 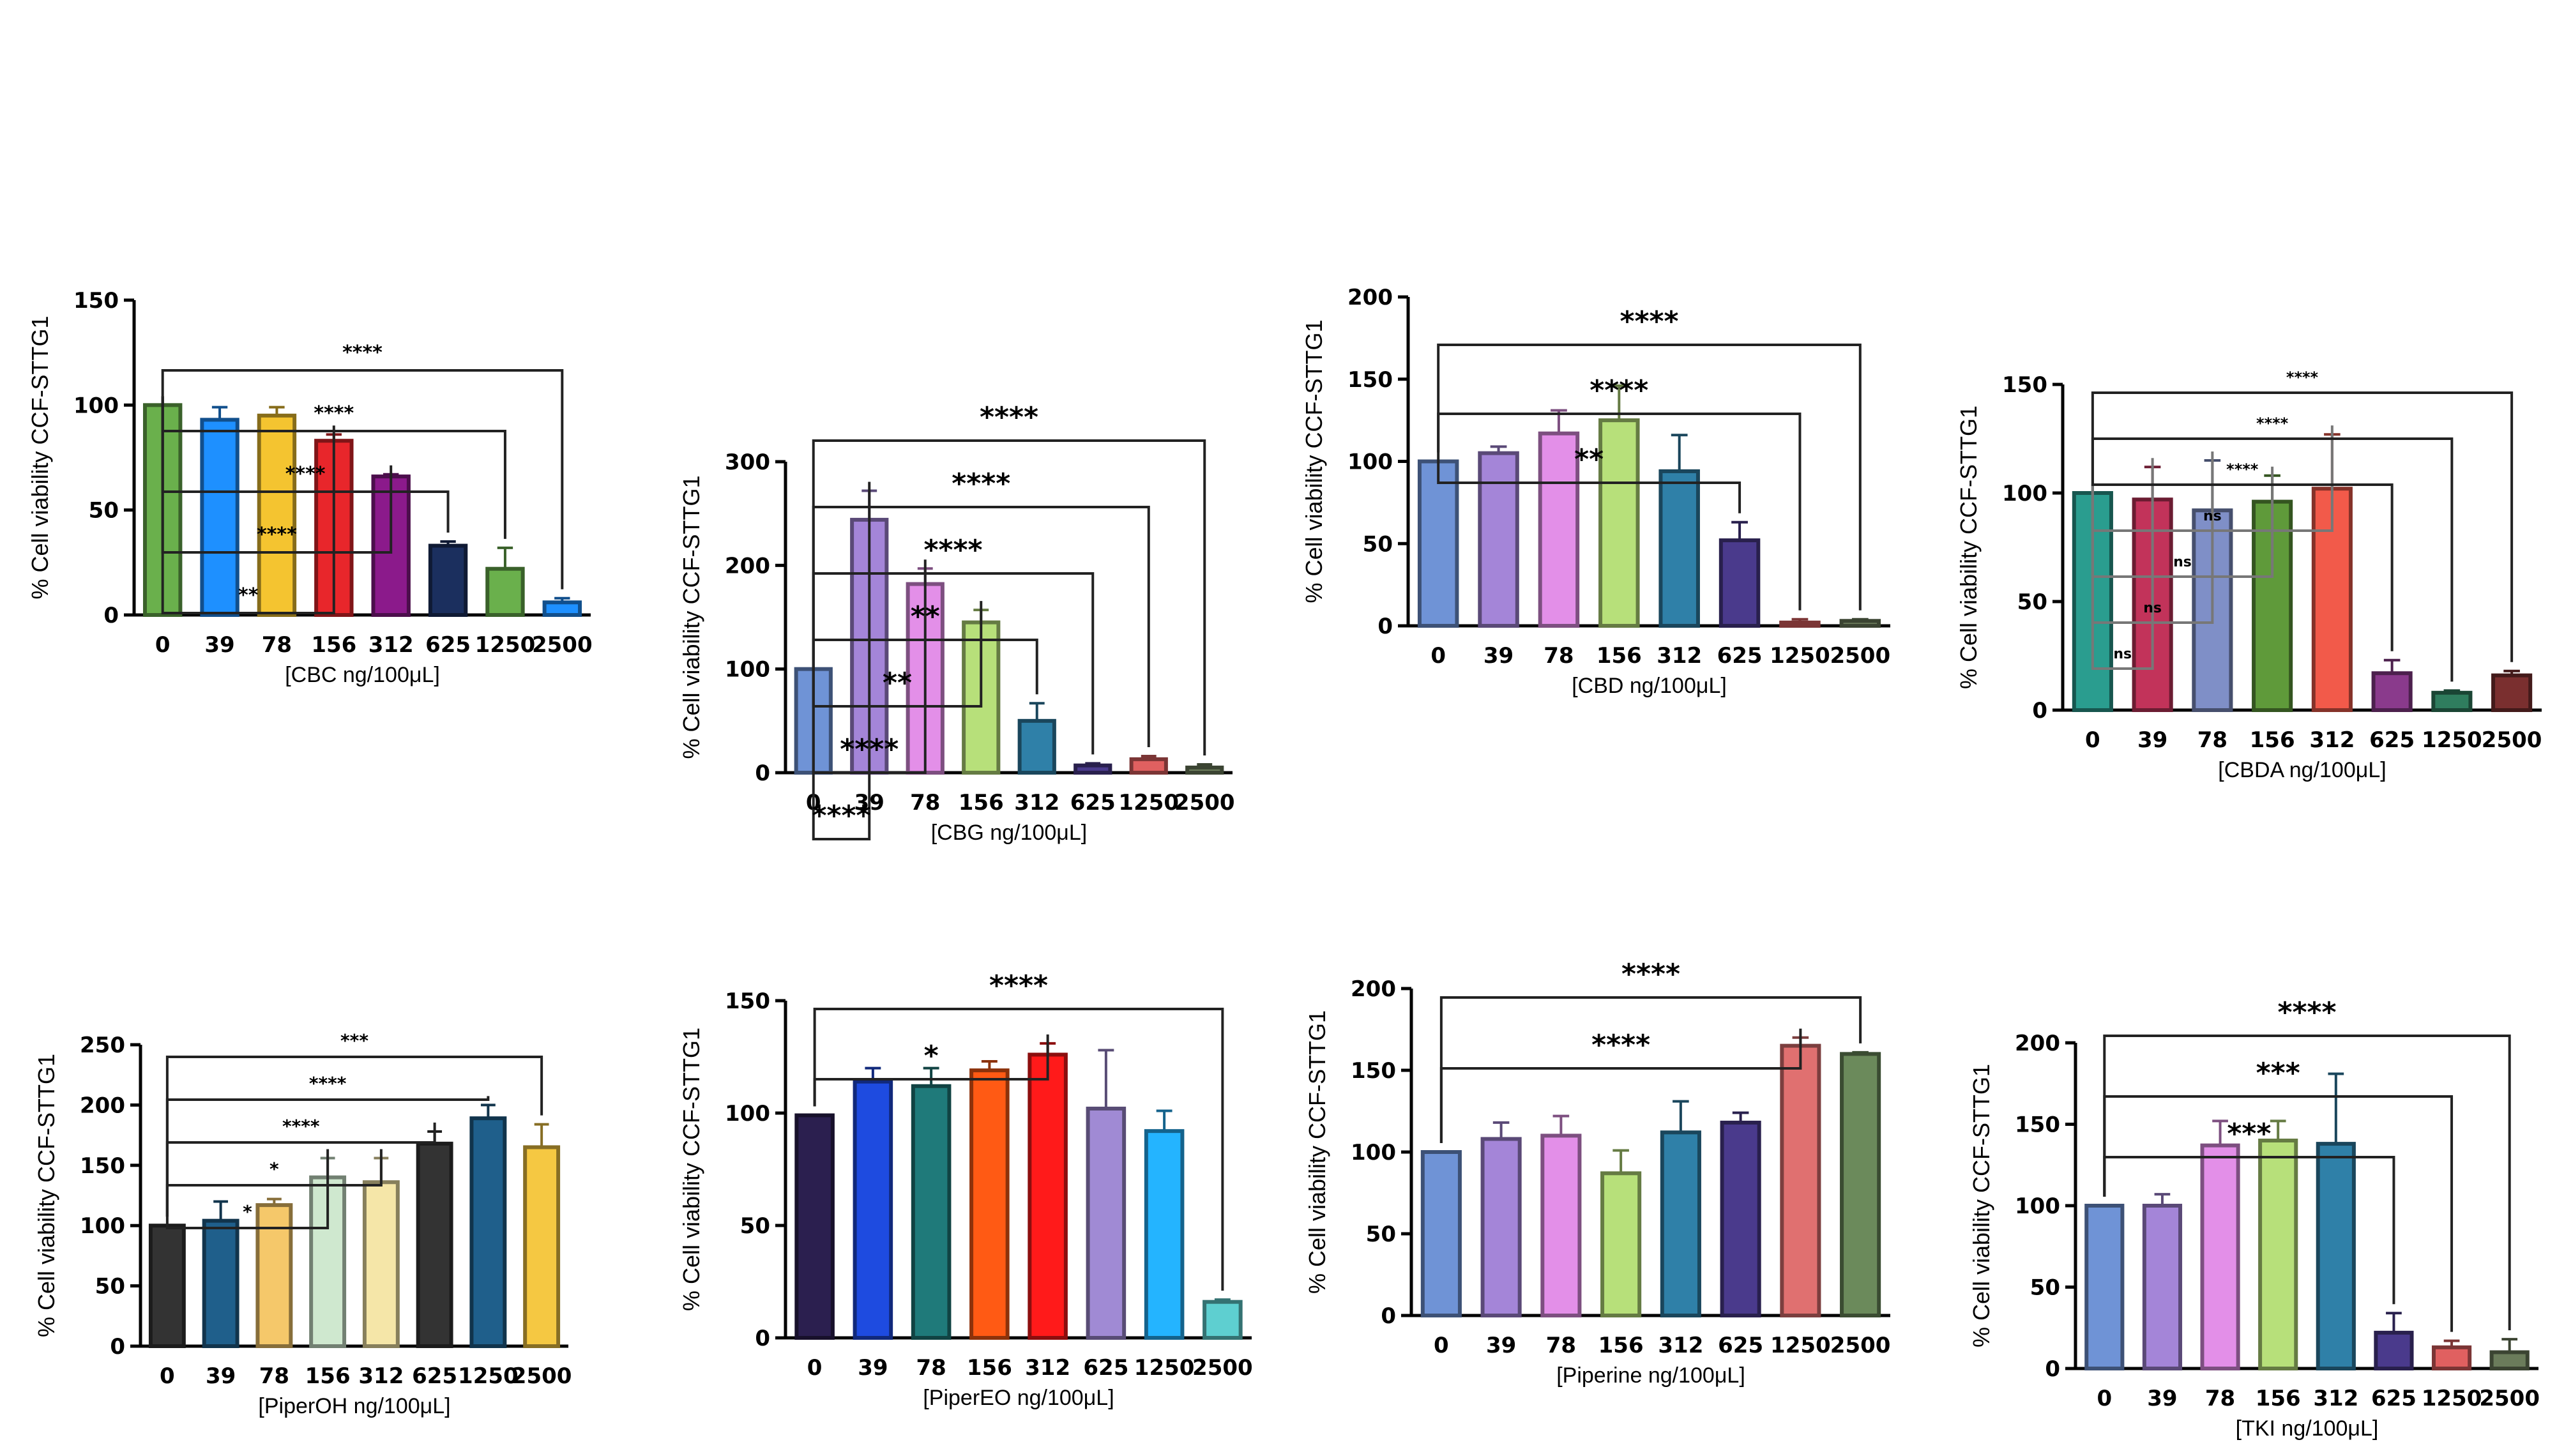 I want to click on x-axis-label: [CBD ng/100μL], so click(x=1649, y=686).